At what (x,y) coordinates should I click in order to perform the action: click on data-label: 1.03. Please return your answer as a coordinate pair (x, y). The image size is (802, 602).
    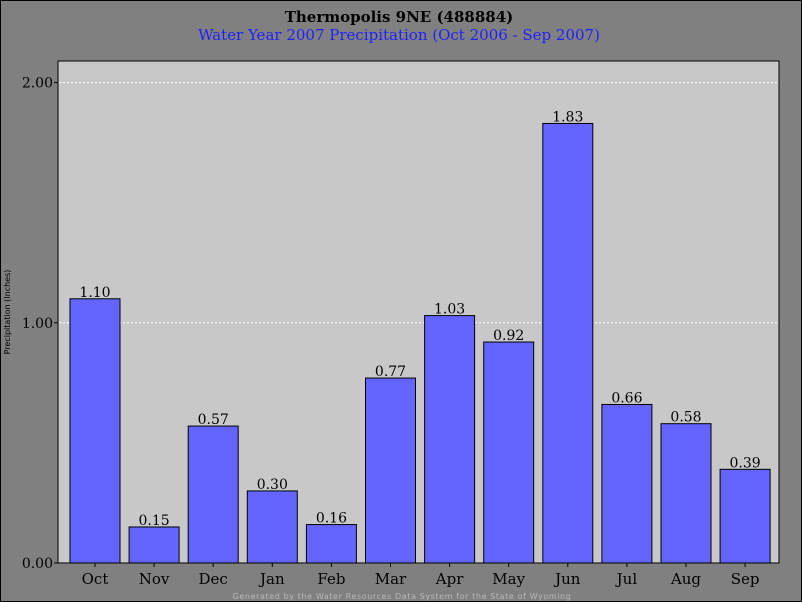
    Looking at the image, I should click on (449, 310).